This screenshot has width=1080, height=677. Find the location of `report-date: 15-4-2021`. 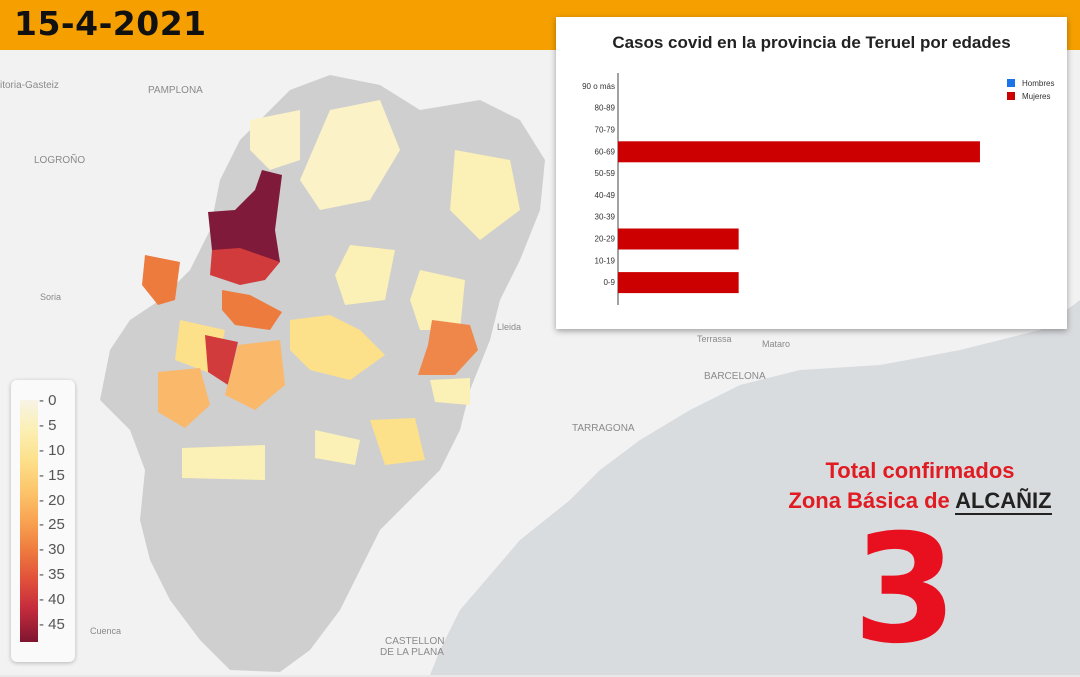

report-date: 15-4-2021 is located at coordinates (110, 23).